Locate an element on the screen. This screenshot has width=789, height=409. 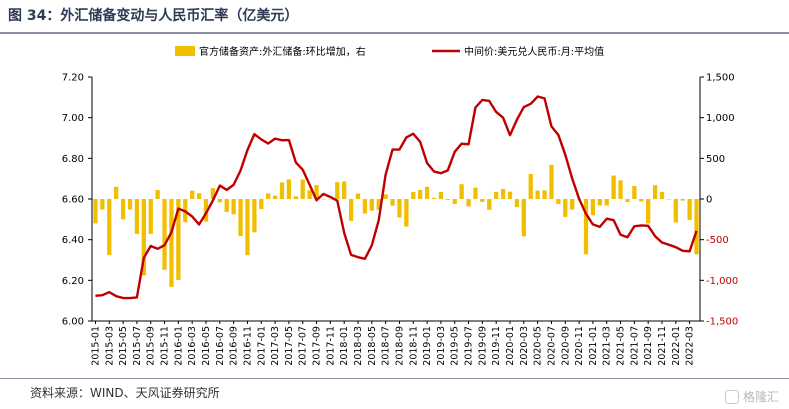
x-tick-label: 2020-05 is located at coordinates (538, 346).